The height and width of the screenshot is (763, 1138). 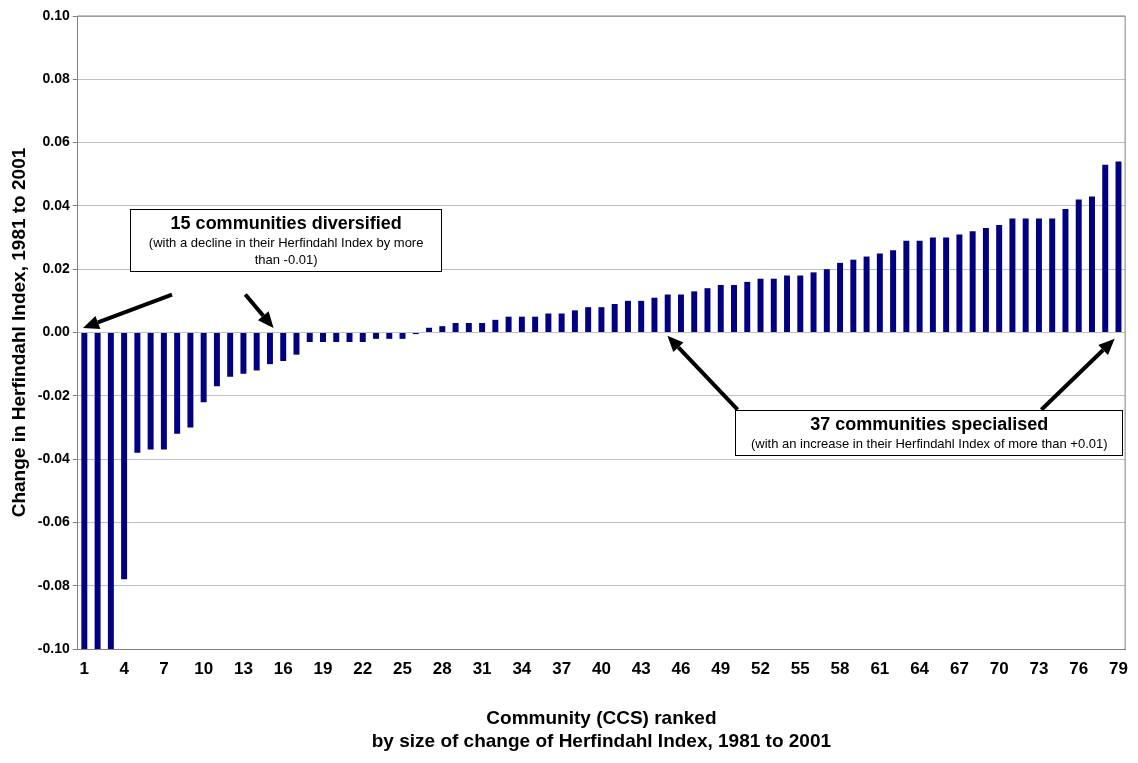 What do you see at coordinates (53, 457) in the screenshot?
I see `y-tick-label: -0.04` at bounding box center [53, 457].